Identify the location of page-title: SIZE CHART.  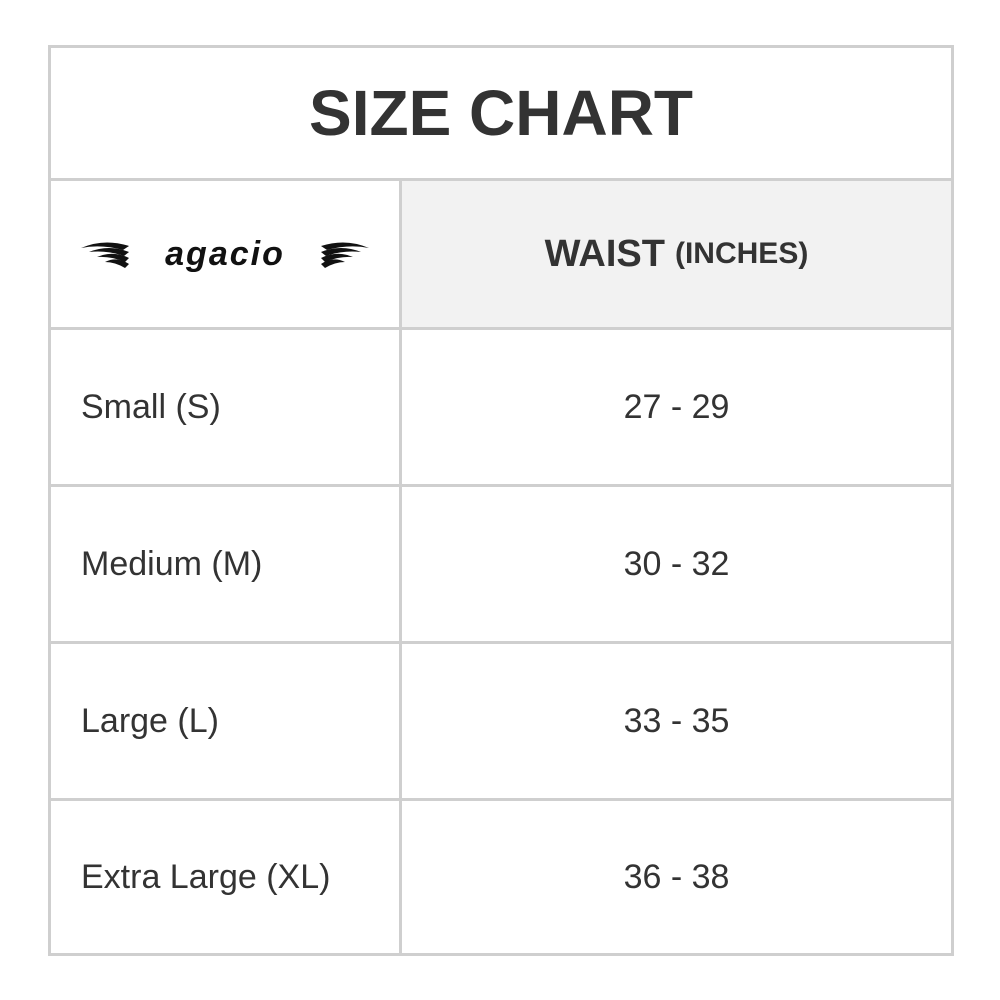
(501, 113).